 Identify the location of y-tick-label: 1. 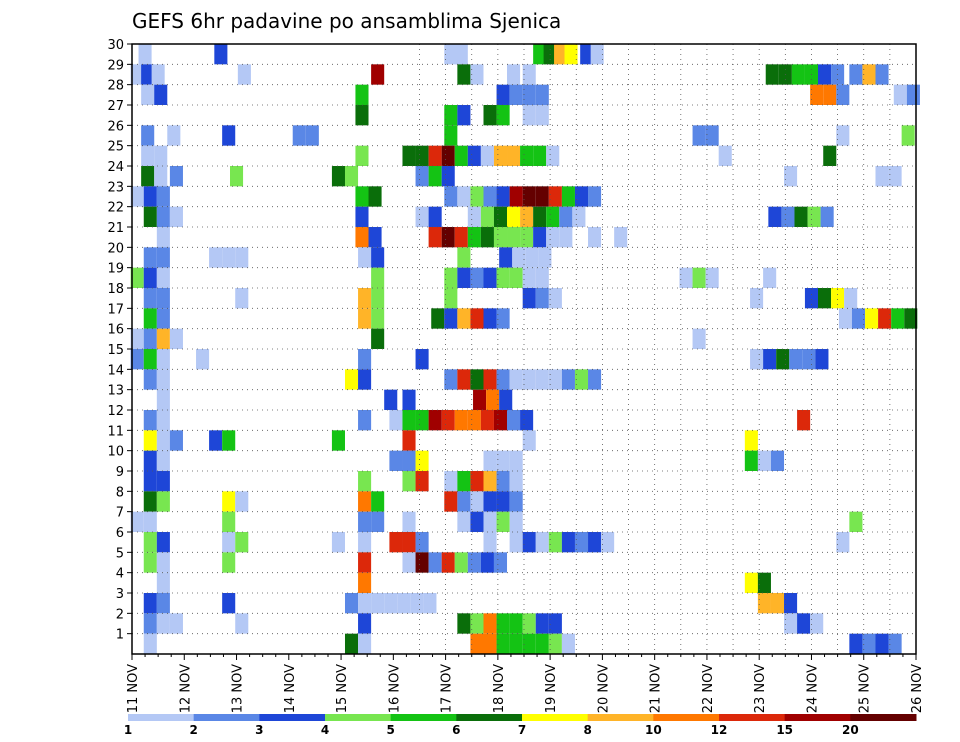
(120, 635).